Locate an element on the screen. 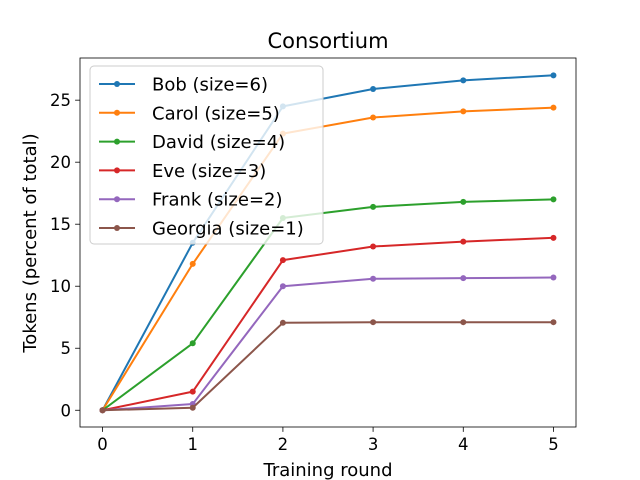  y-axis-label: Tokens (percent of total) is located at coordinates (30, 243).